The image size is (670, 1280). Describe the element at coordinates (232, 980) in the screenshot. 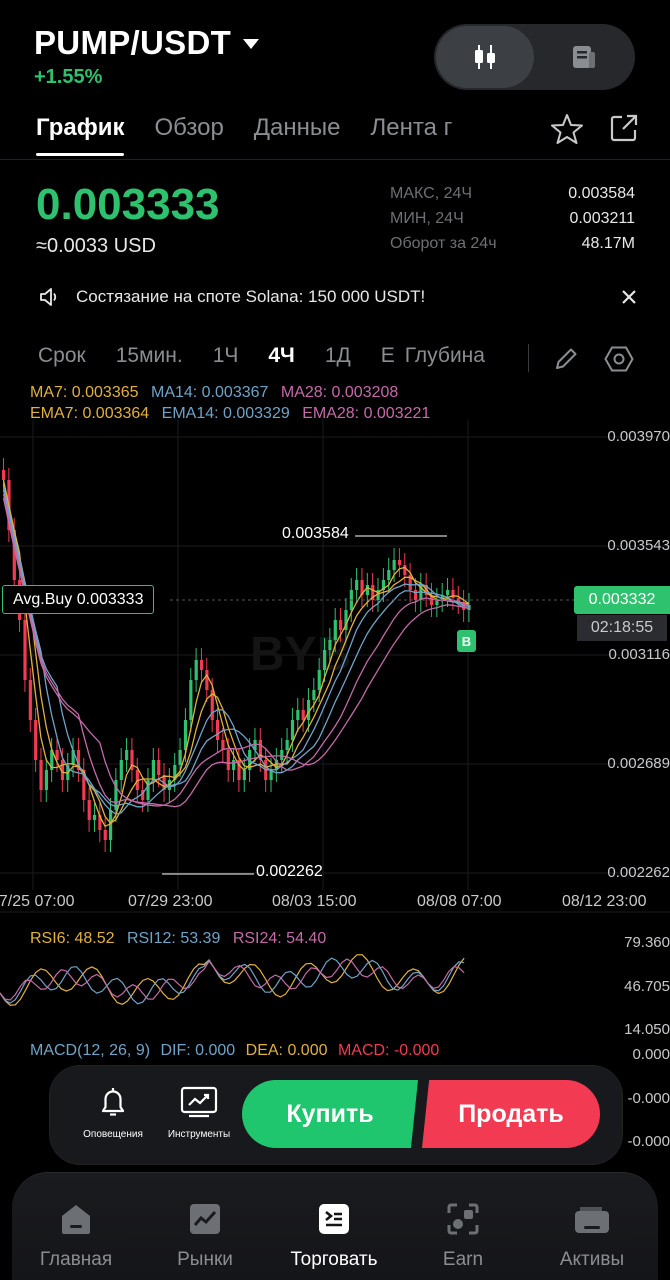

I see `rsi-line` at that location.